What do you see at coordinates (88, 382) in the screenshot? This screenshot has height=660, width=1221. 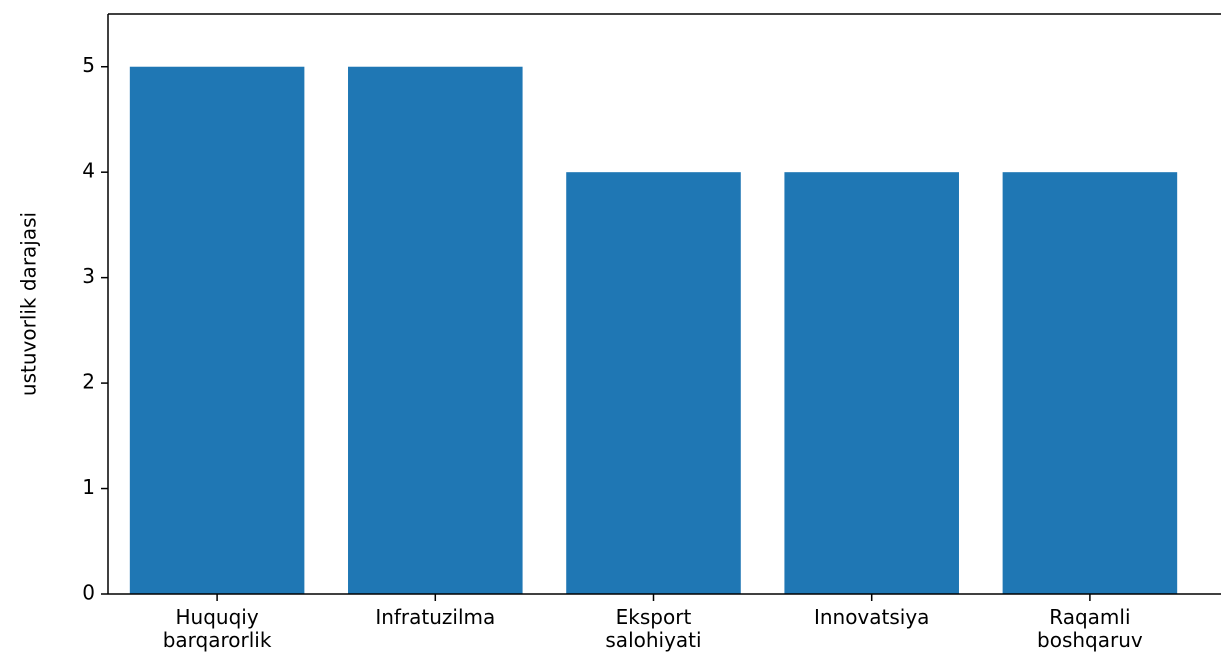 I see `y-tick-label: 2` at bounding box center [88, 382].